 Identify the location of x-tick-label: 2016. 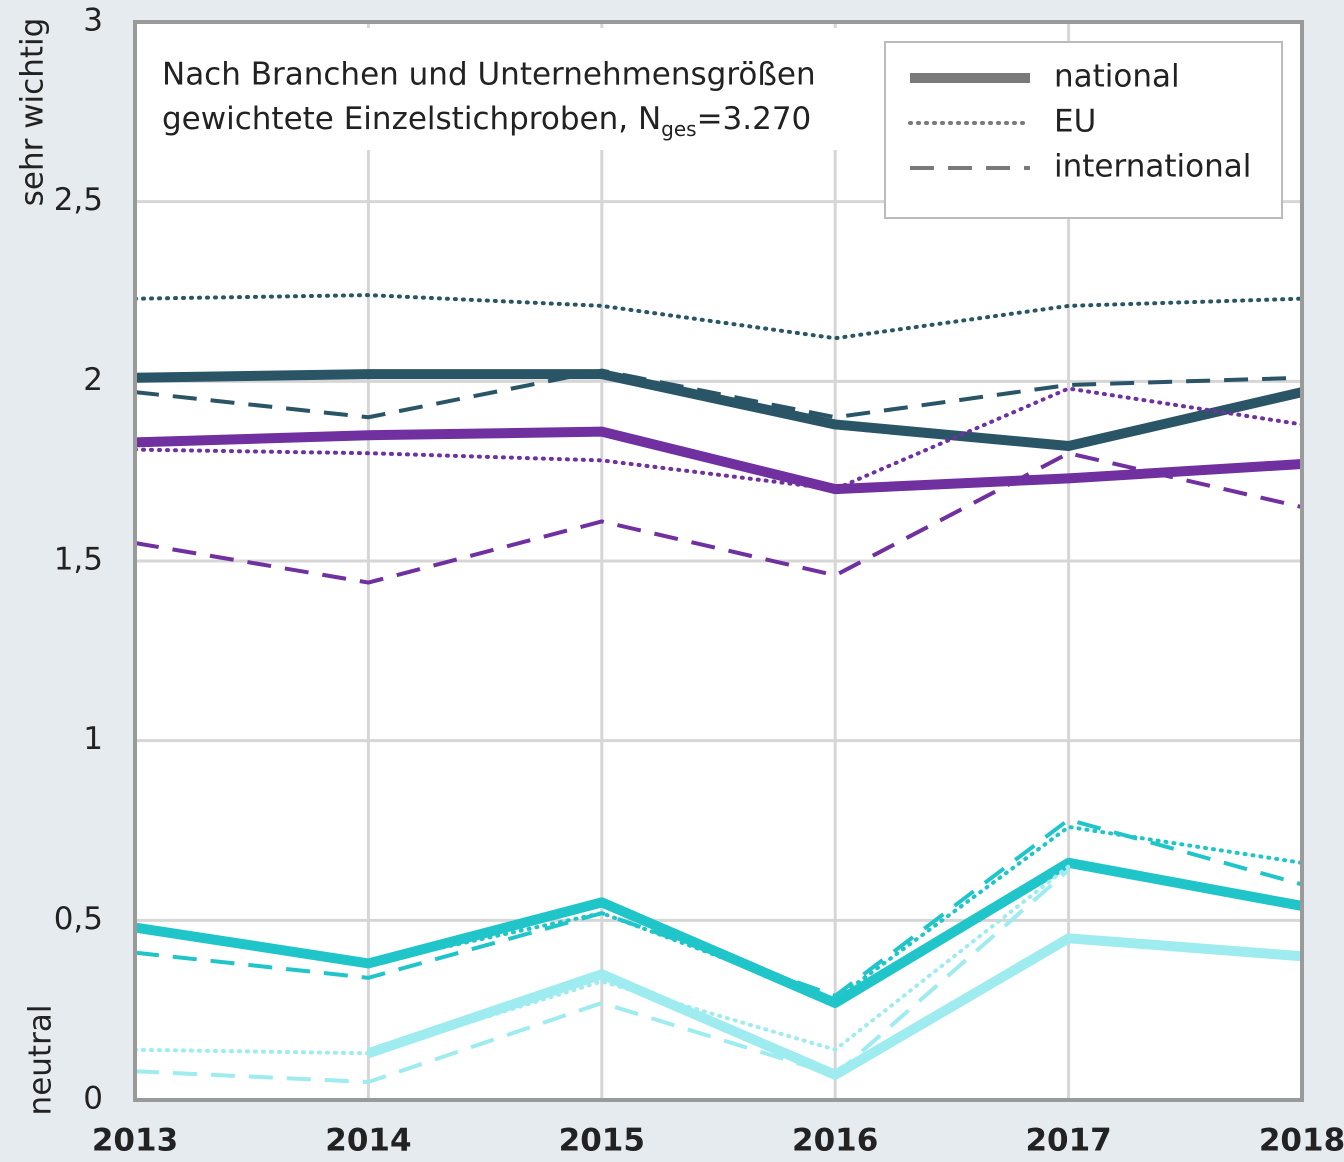
(835, 1141).